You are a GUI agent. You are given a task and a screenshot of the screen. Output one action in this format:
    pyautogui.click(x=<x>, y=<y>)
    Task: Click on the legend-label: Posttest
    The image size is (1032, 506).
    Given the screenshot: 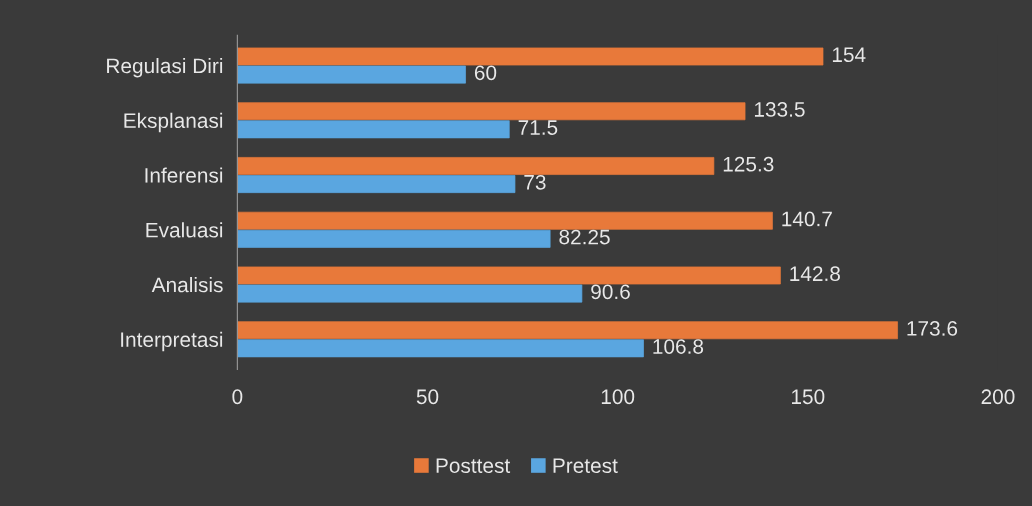 What is the action you would take?
    pyautogui.click(x=473, y=466)
    